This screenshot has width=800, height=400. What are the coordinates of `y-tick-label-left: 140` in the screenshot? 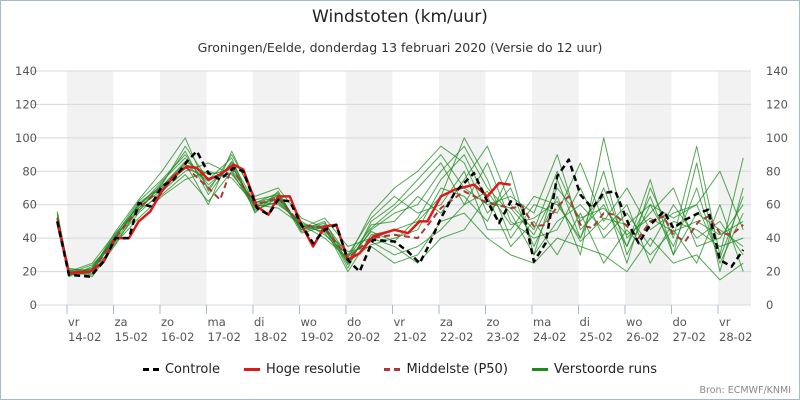 It's located at (26, 71).